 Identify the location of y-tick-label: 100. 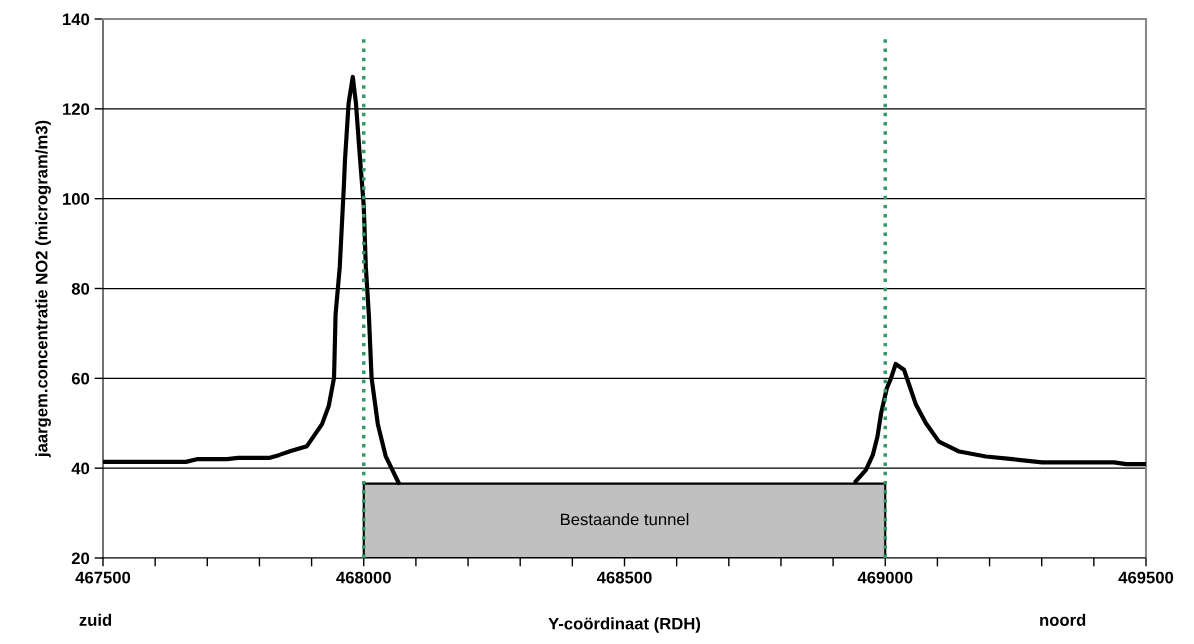
(76, 199).